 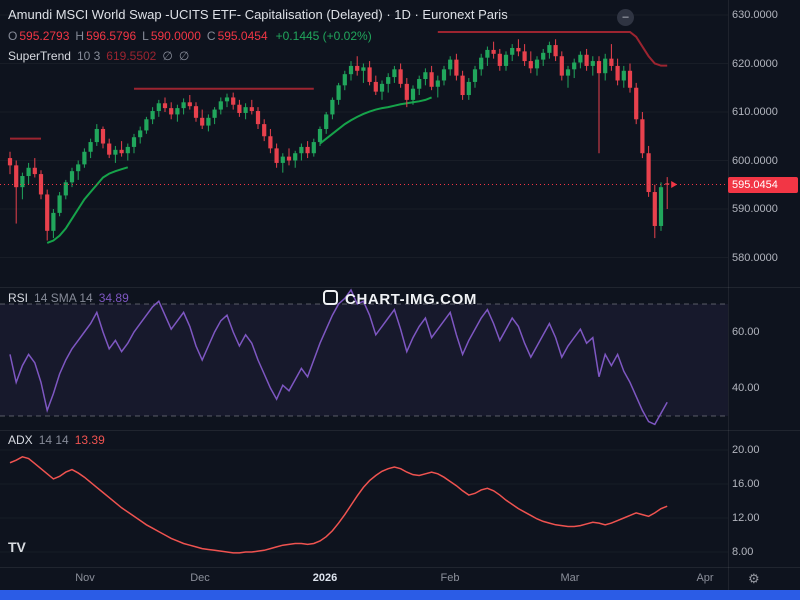 I want to click on adx-value: 13.39, so click(x=89, y=440).